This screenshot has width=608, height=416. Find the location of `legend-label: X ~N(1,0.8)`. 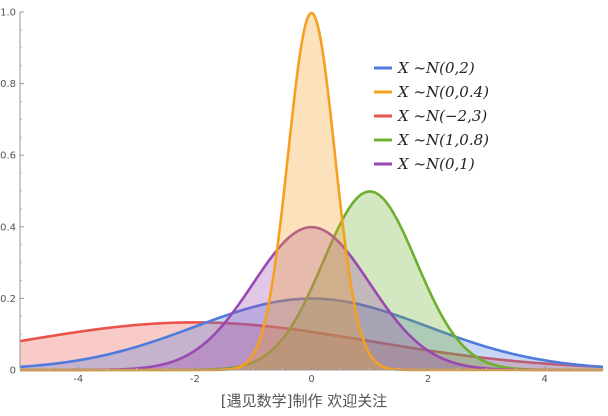

legend-label: X ~N(1,0.8) is located at coordinates (443, 140).